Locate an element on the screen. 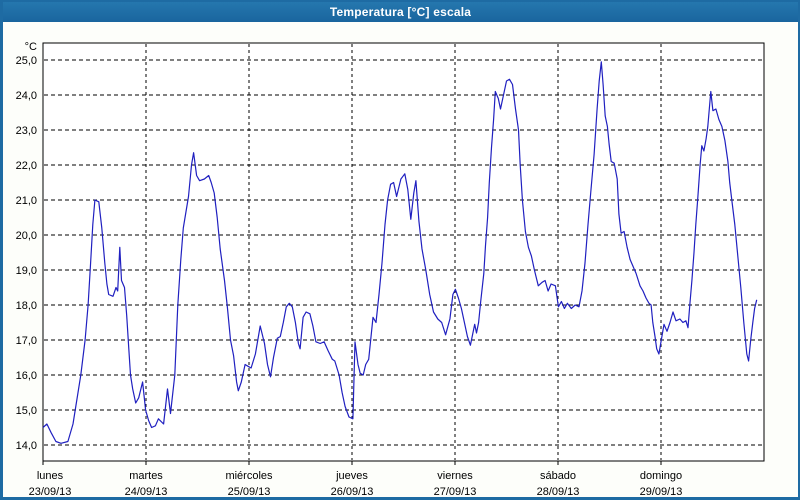  y-tick-label: 15,0 is located at coordinates (26, 411).